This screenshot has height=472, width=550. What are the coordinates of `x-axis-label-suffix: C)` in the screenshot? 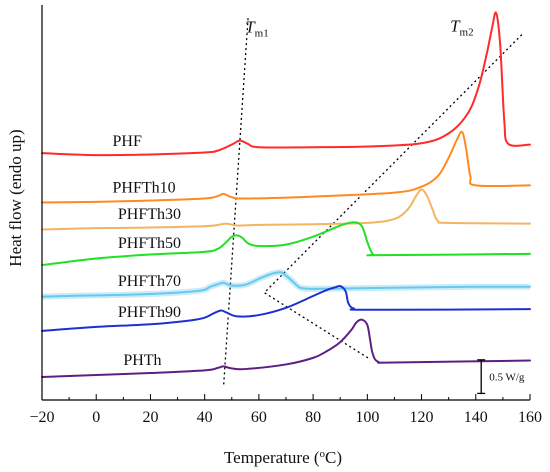 It's located at (333, 457).